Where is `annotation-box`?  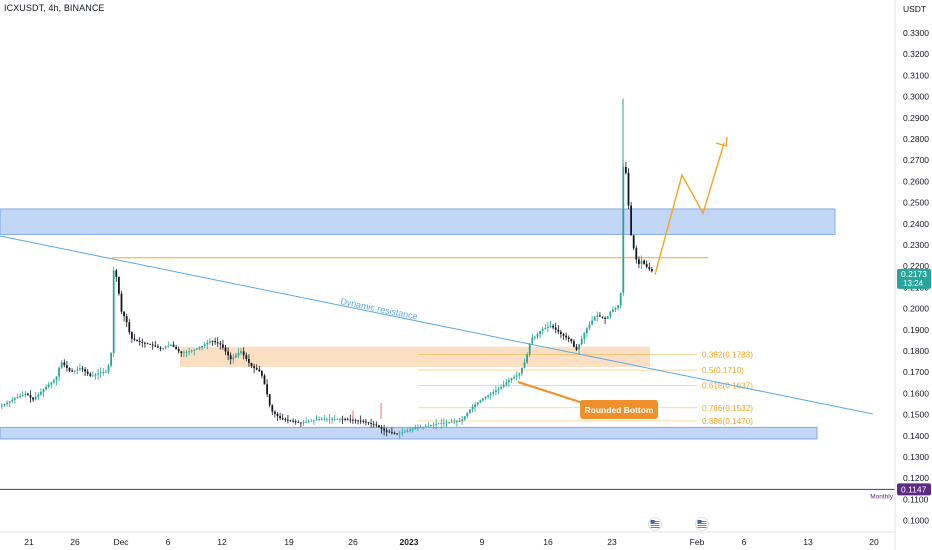 annotation-box is located at coordinates (619, 409).